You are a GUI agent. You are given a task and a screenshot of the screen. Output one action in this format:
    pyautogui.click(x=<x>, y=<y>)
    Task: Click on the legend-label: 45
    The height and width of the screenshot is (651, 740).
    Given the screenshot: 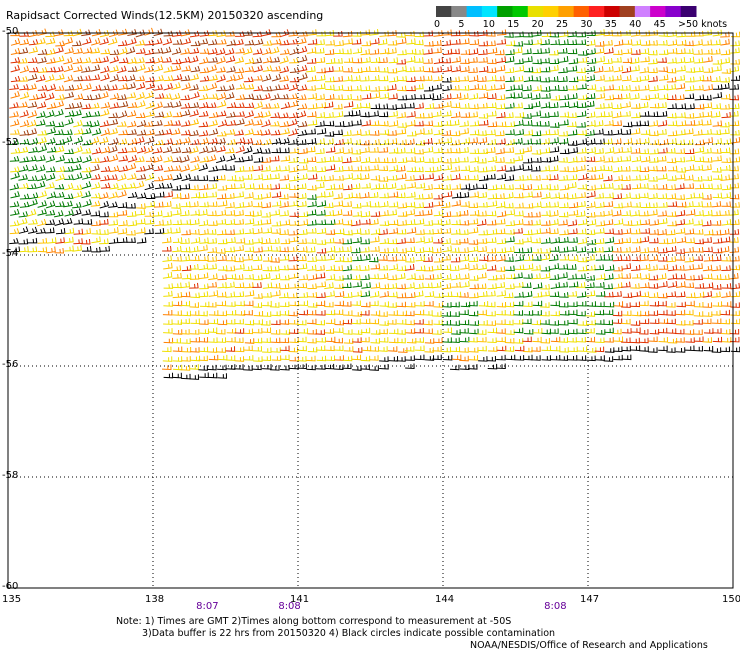 What is the action you would take?
    pyautogui.click(x=659, y=24)
    